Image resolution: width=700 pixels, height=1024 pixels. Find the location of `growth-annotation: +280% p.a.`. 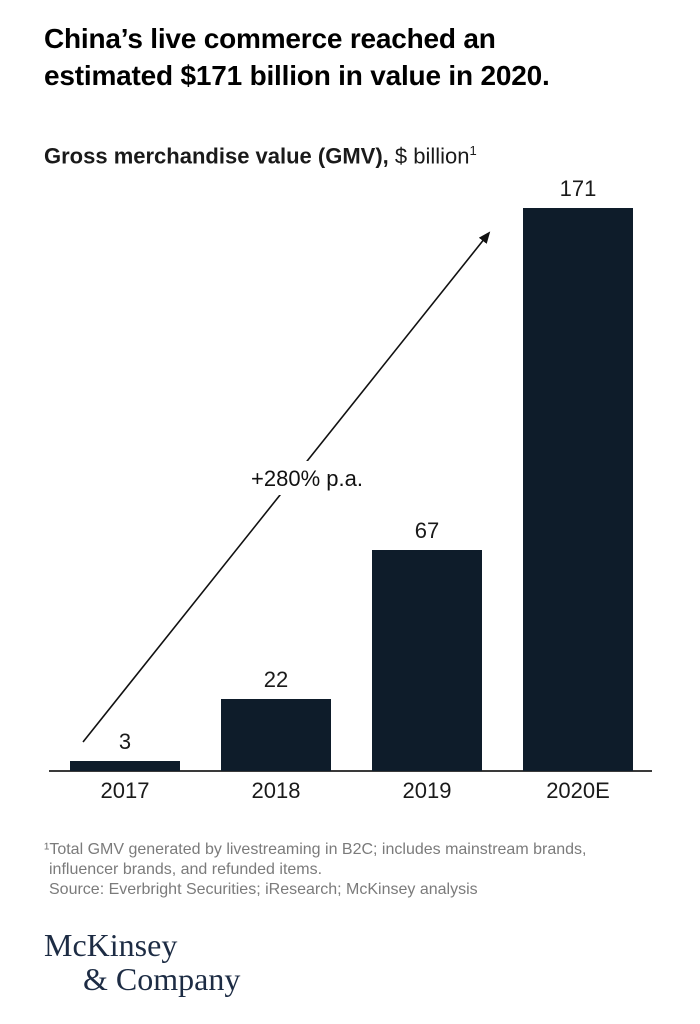

growth-annotation: +280% p.a. is located at coordinates (307, 478).